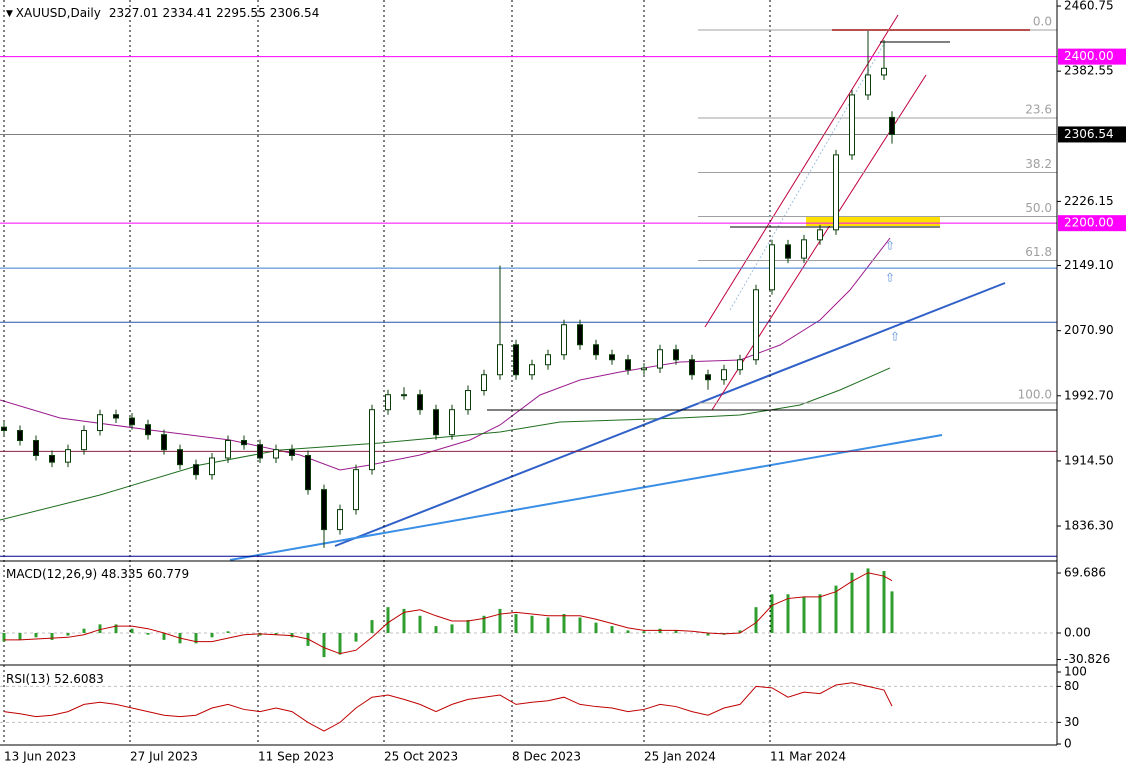  Describe the element at coordinates (1038, 252) in the screenshot. I see `fib-label: 61.8` at that location.